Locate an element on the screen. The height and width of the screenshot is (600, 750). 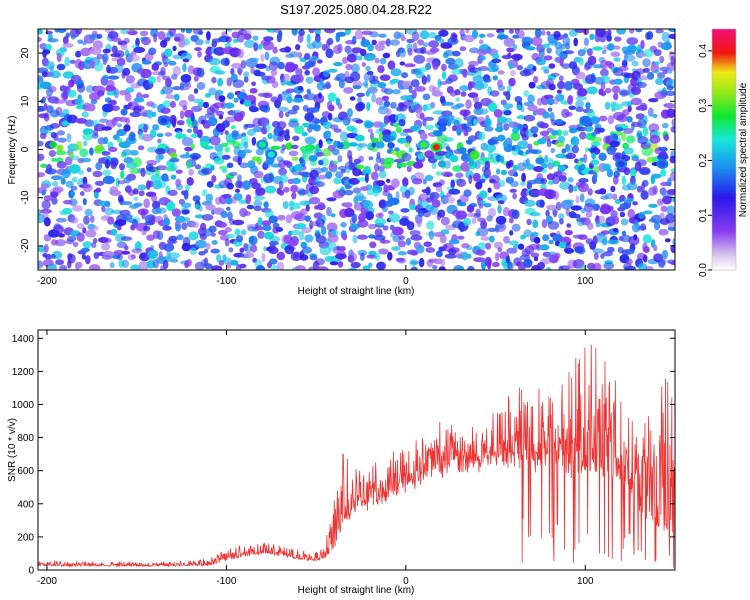
hotspot-core is located at coordinates (436, 147).